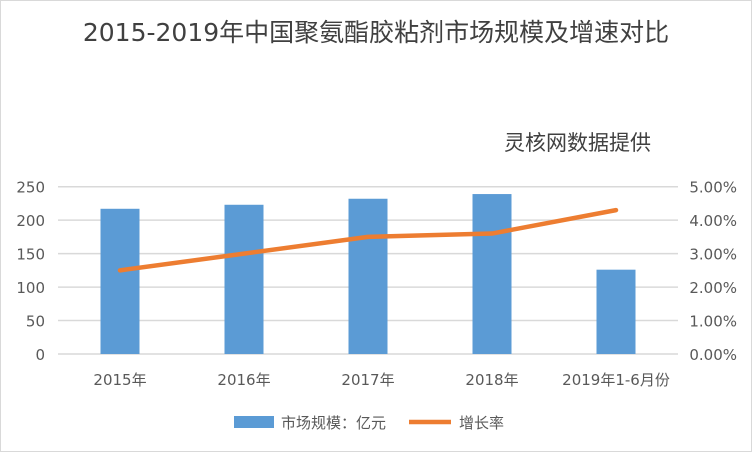 The image size is (752, 452). What do you see at coordinates (35, 322) in the screenshot?
I see `y-left-tick-label: 50` at bounding box center [35, 322].